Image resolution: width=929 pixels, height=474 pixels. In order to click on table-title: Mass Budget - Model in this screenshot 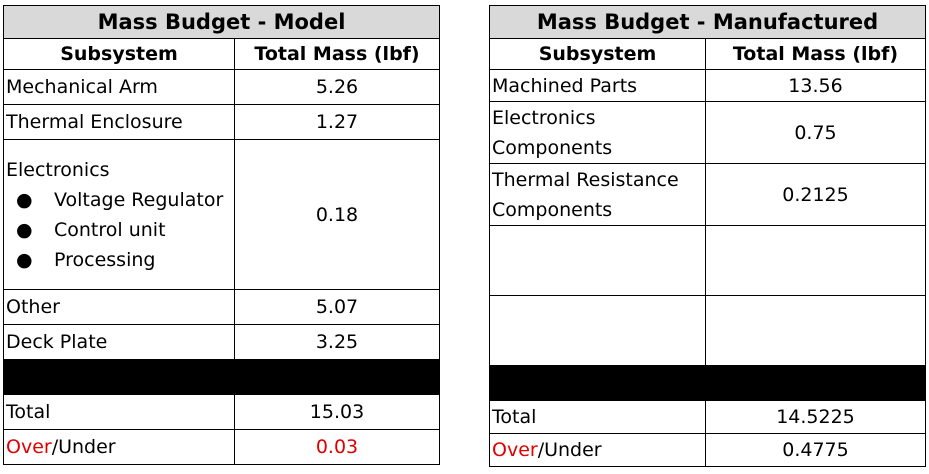, I will do `click(221, 22)`.